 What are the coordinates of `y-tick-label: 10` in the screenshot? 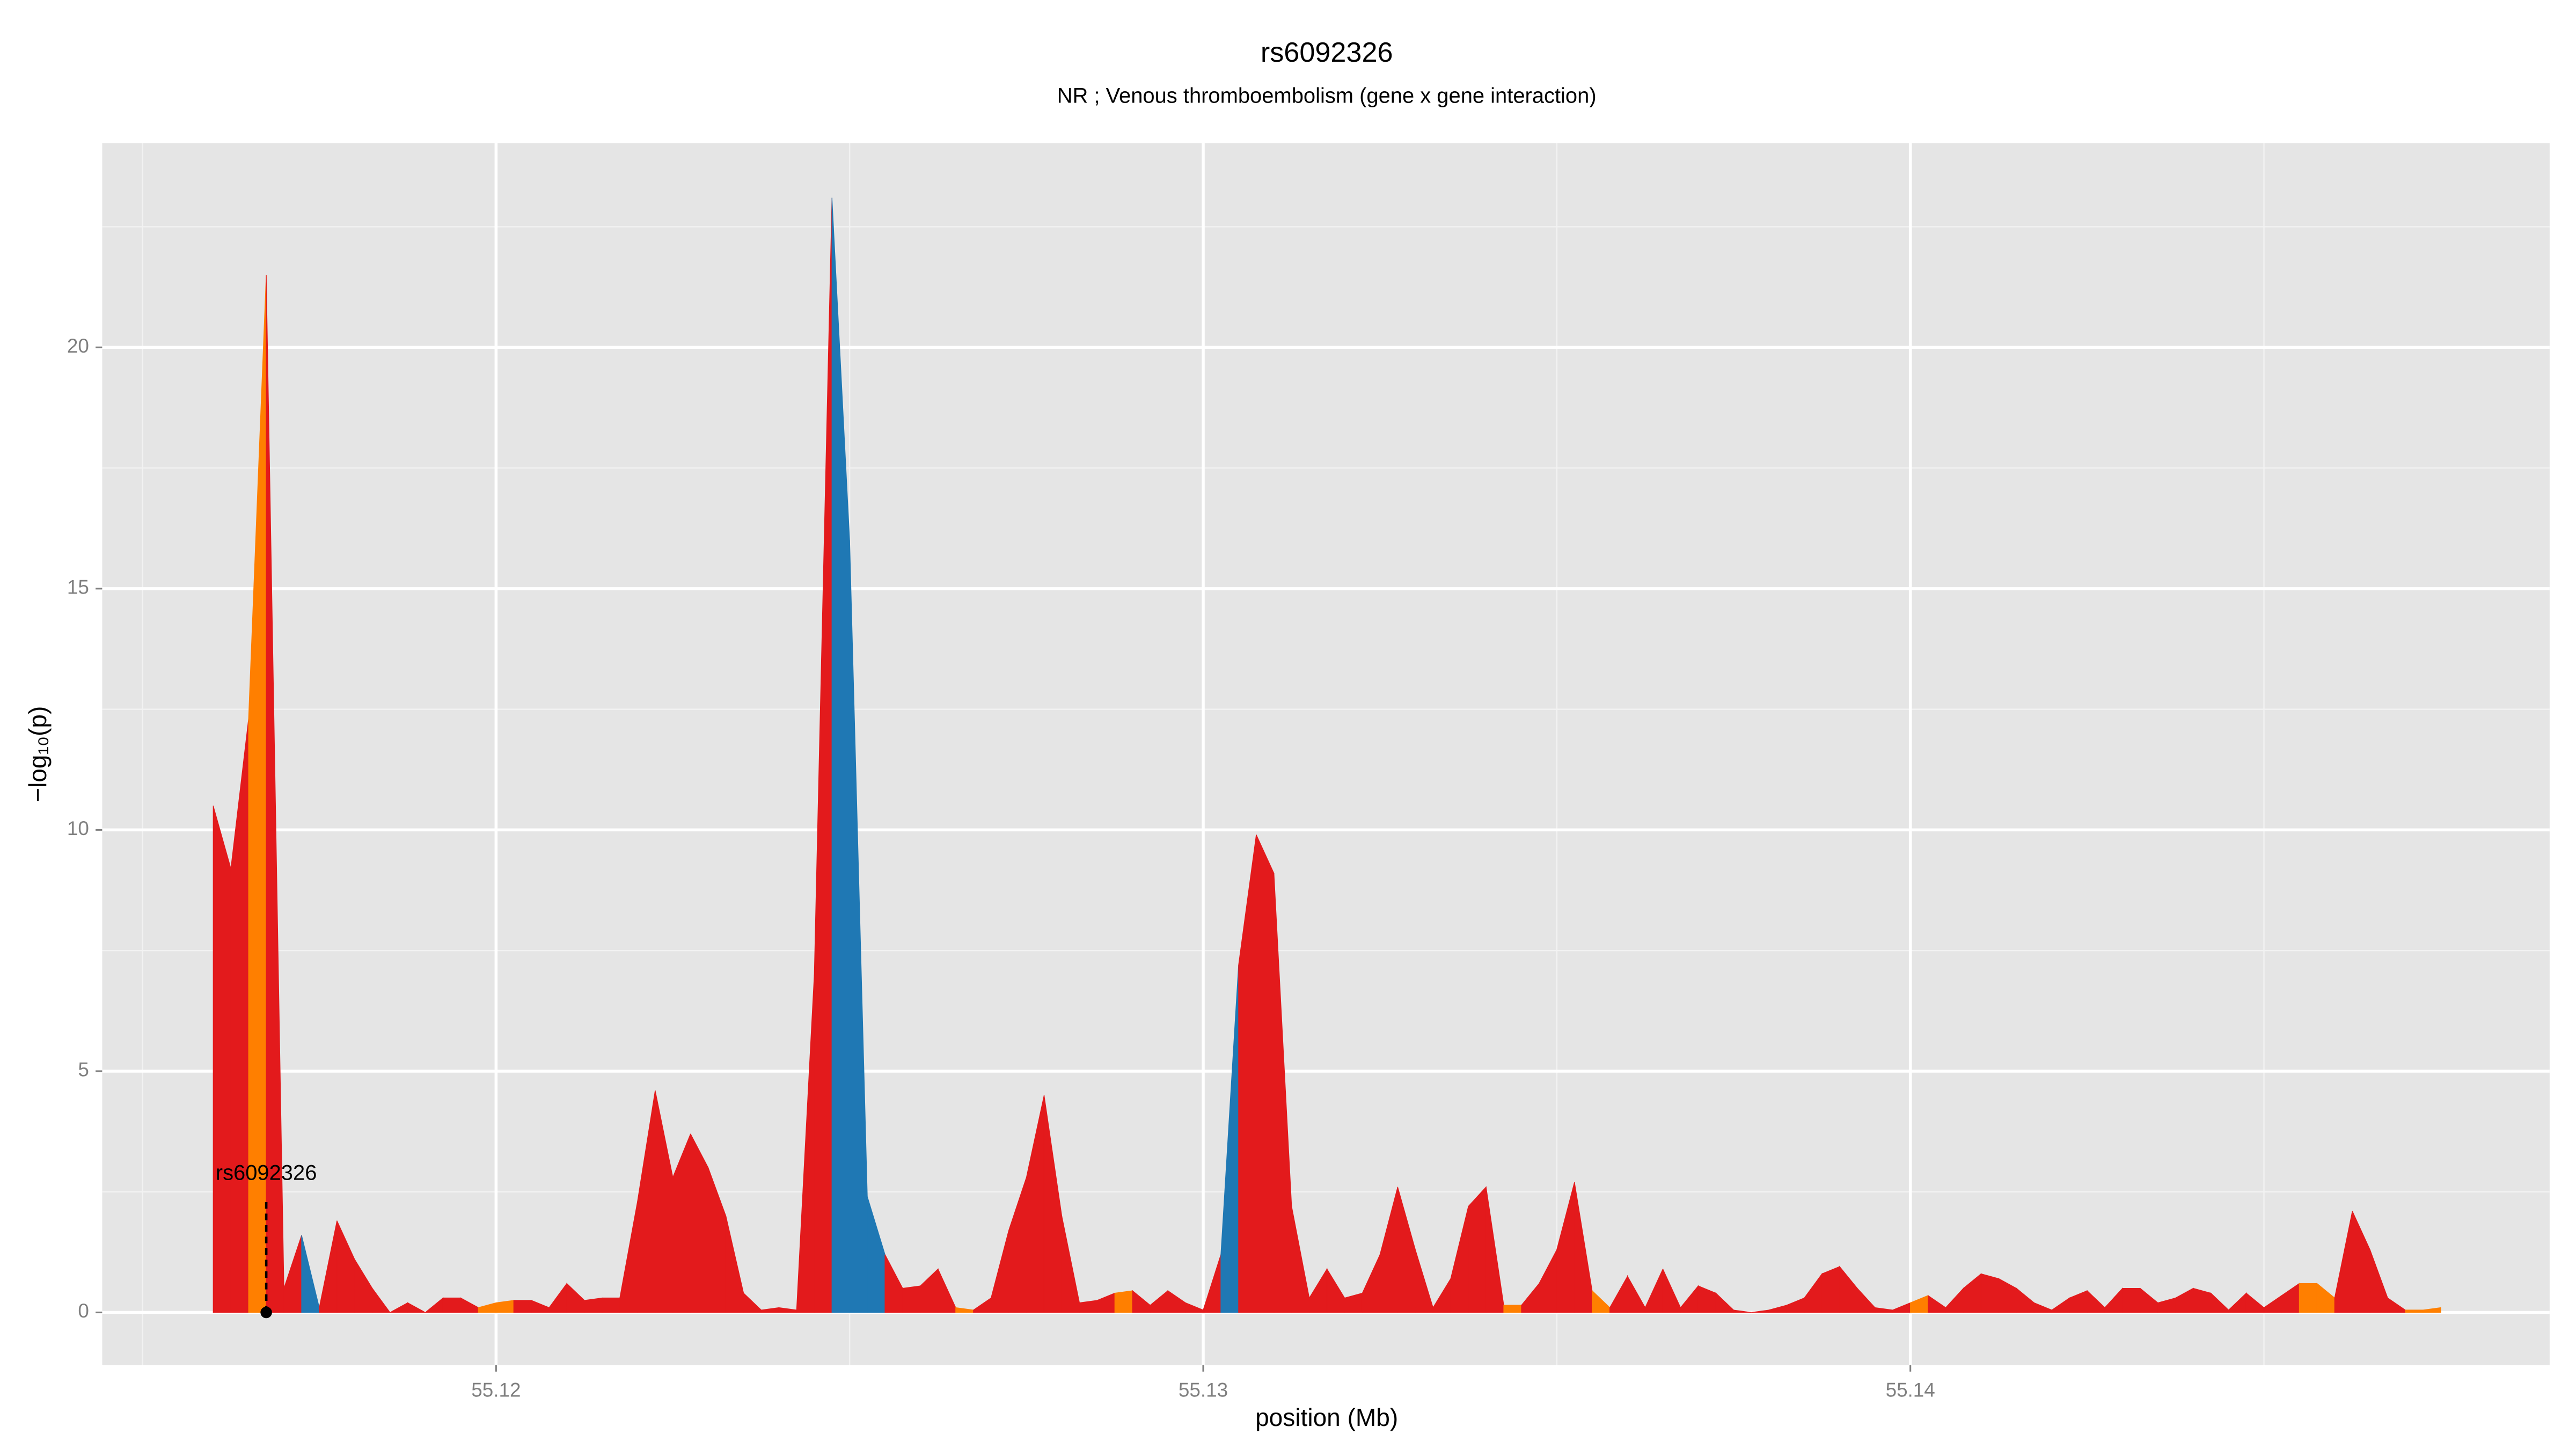 It's located at (78, 828).